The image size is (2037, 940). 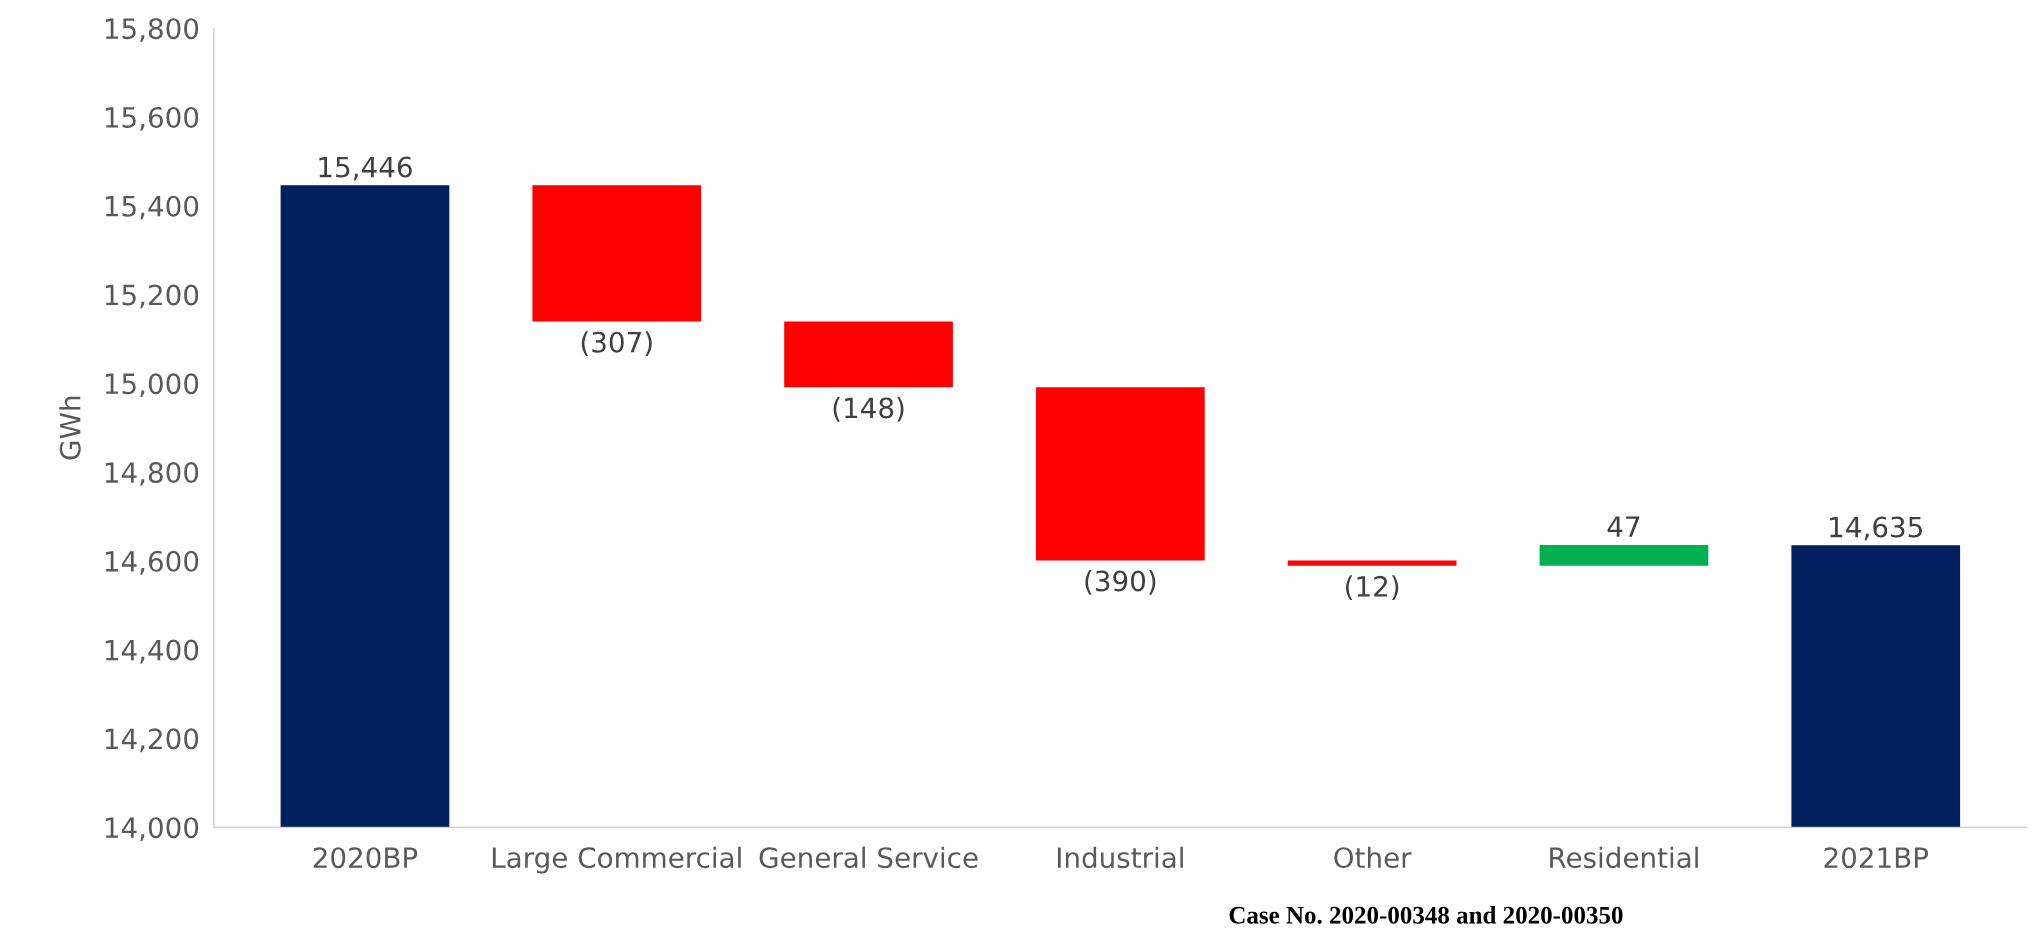 I want to click on y-tick-label: 15,600, so click(x=152, y=118).